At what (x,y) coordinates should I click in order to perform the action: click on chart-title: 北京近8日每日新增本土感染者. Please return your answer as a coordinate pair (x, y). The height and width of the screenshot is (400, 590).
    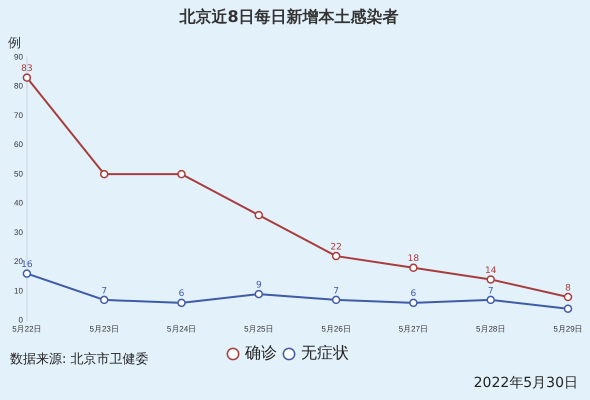
    Looking at the image, I should click on (288, 16).